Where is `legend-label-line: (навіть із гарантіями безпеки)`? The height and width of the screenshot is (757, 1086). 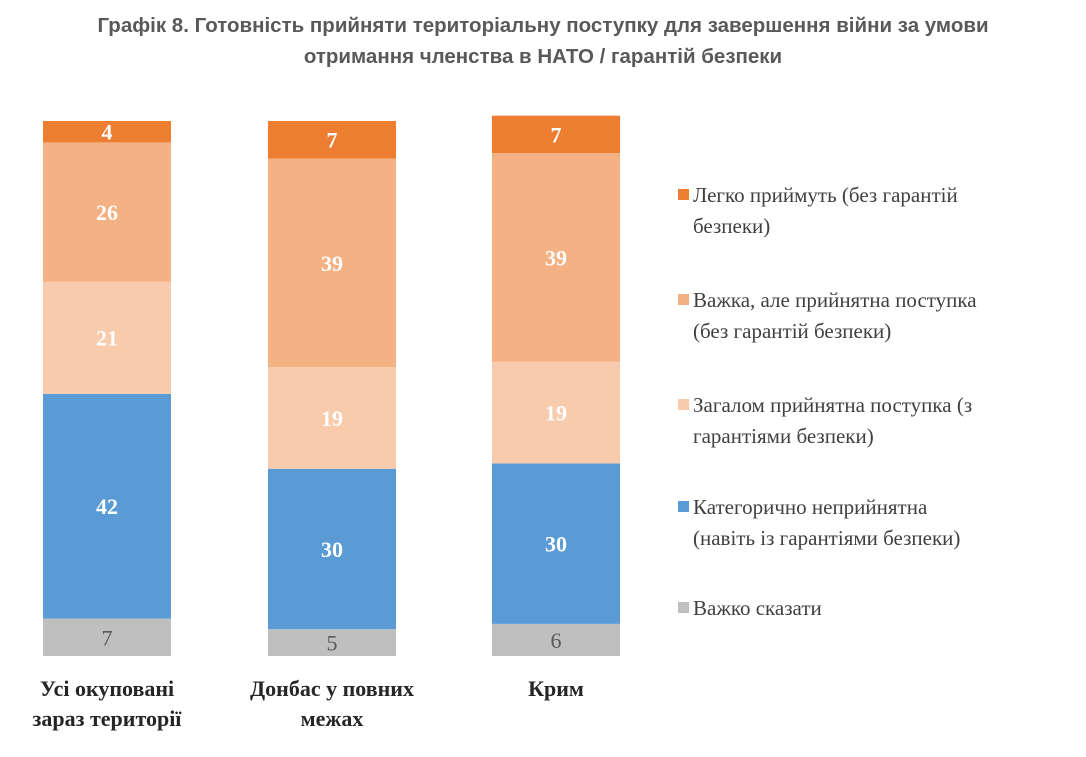 legend-label-line: (навіть із гарантіями безпеки) is located at coordinates (827, 538).